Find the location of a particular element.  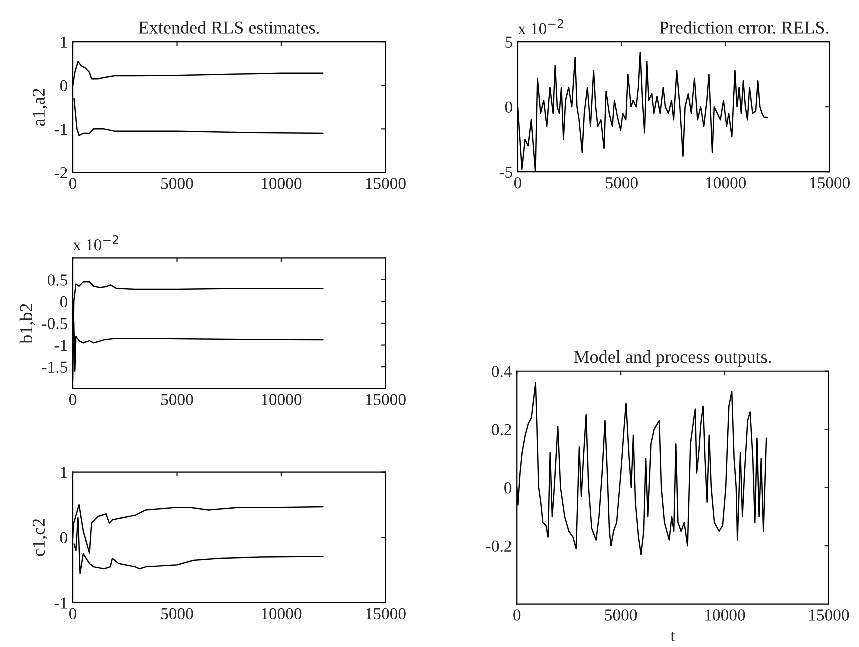

y-axis-title: b1,b2 is located at coordinates (28, 324).